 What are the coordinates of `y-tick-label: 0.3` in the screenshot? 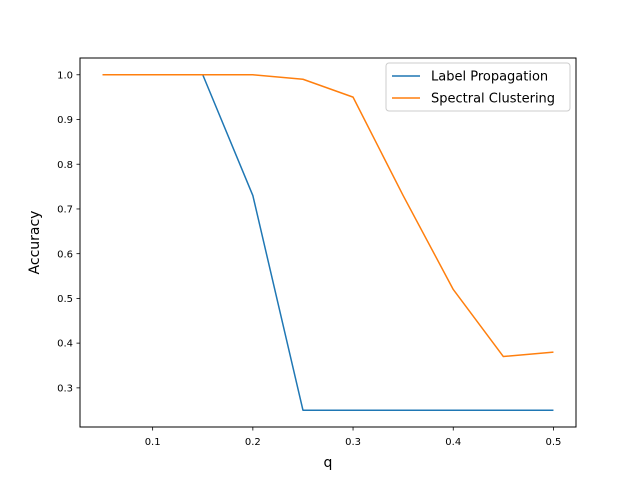 It's located at (65, 388).